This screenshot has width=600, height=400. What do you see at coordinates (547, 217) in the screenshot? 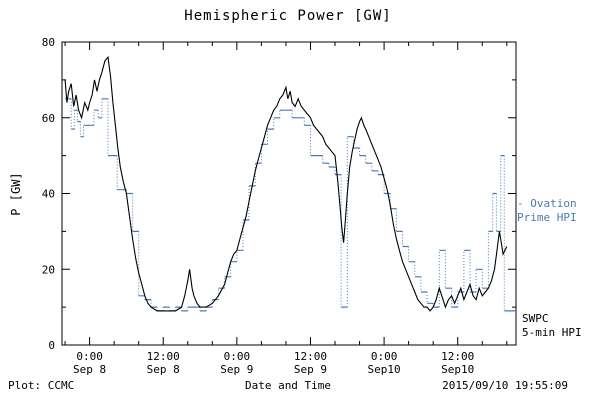
I see `legend-ovation-line2: Prime HPI` at bounding box center [547, 217].